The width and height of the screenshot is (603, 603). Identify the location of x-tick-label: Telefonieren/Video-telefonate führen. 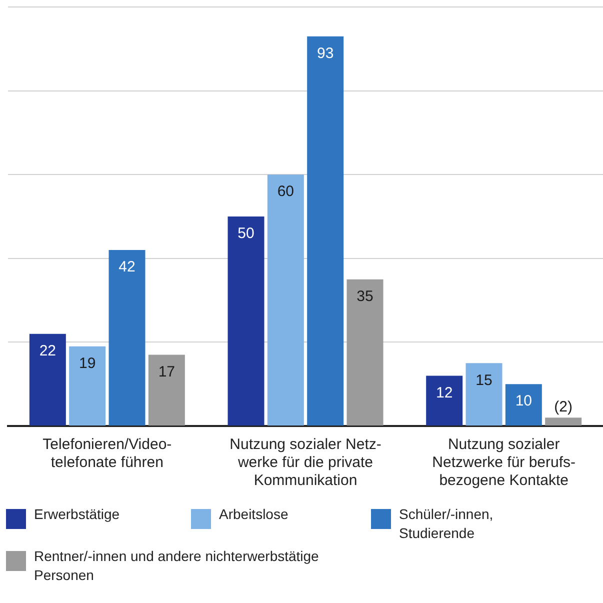
(107, 454).